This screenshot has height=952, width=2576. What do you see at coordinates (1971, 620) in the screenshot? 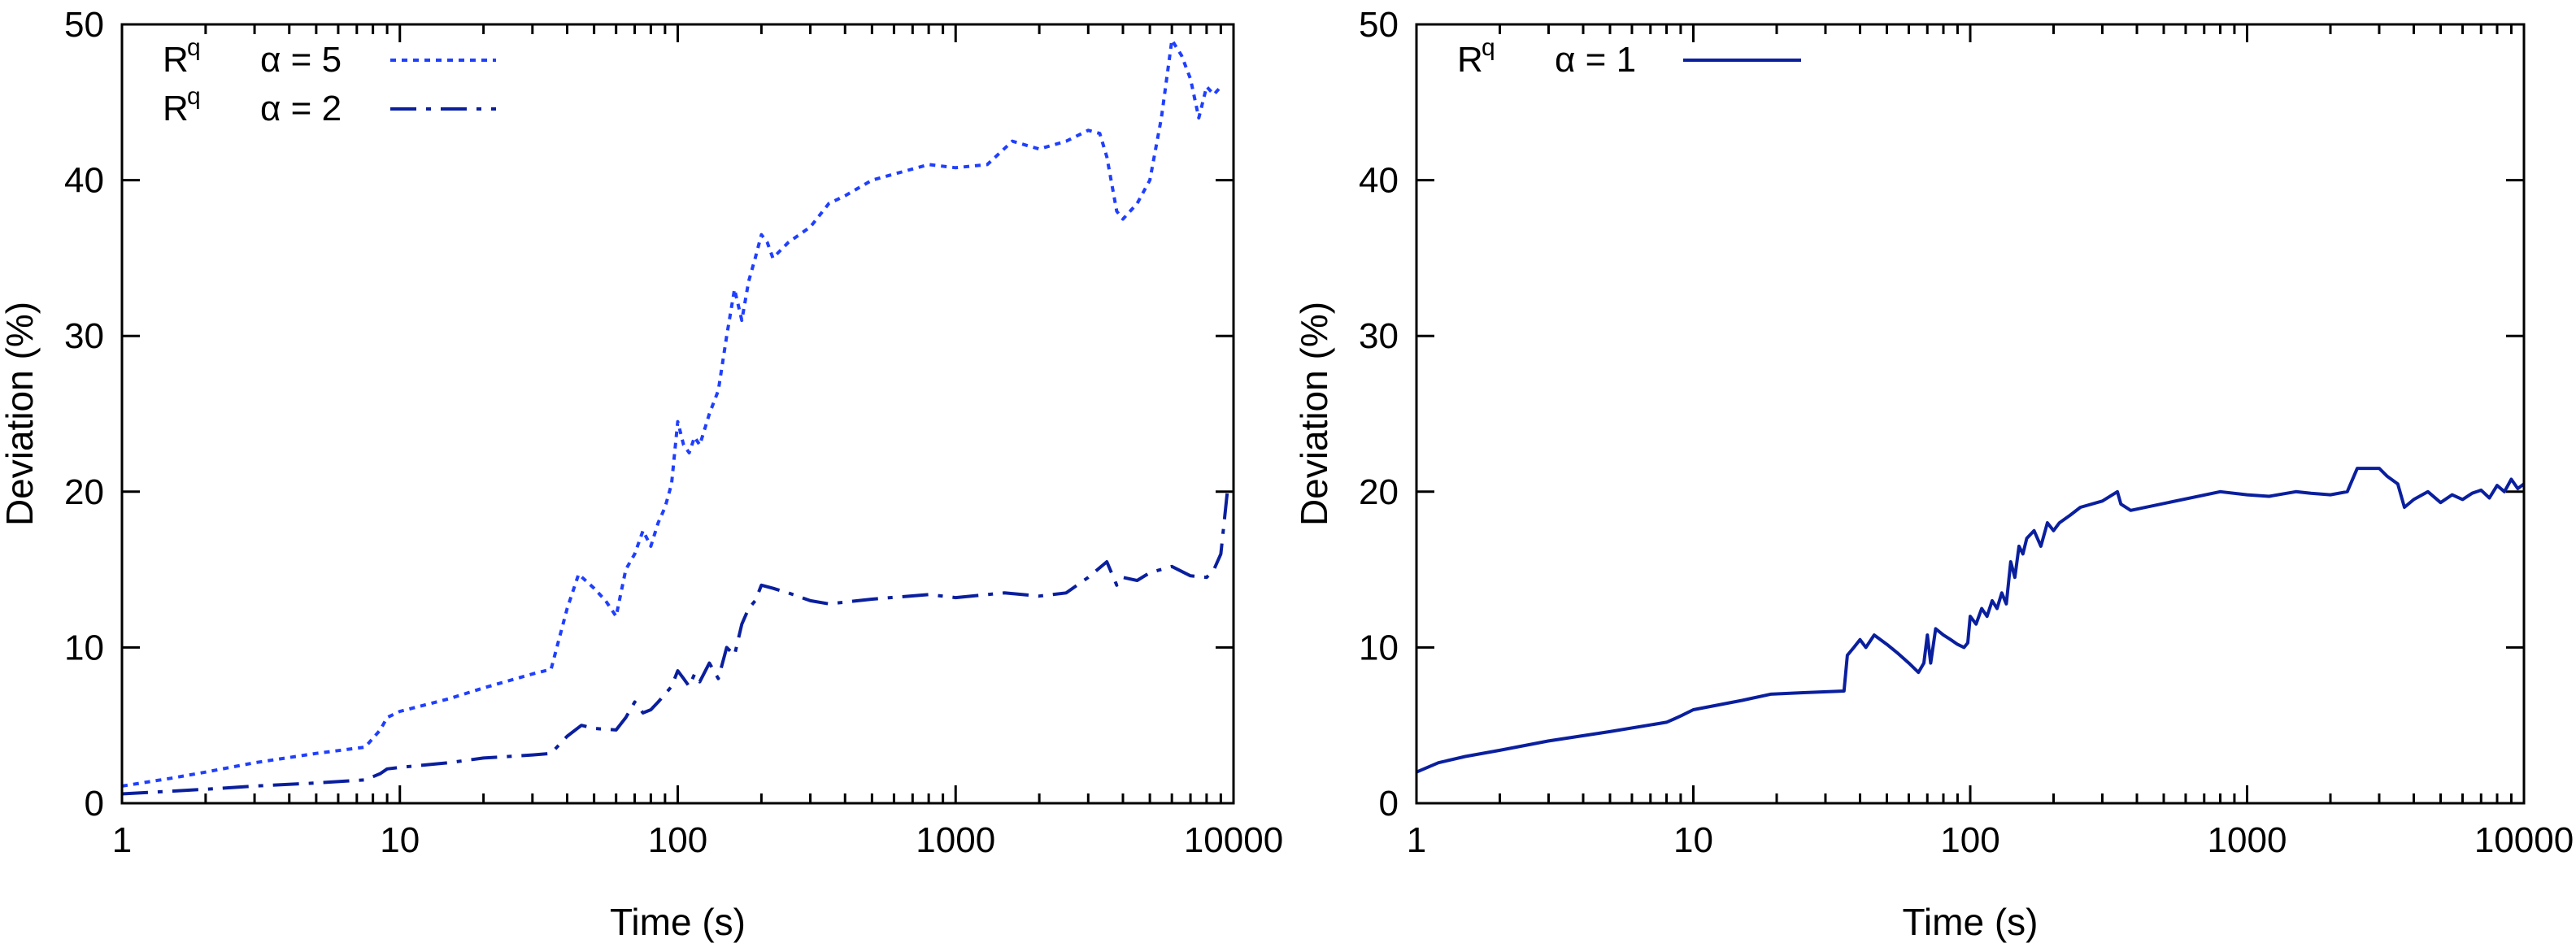
I see `series-line-solid` at bounding box center [1971, 620].